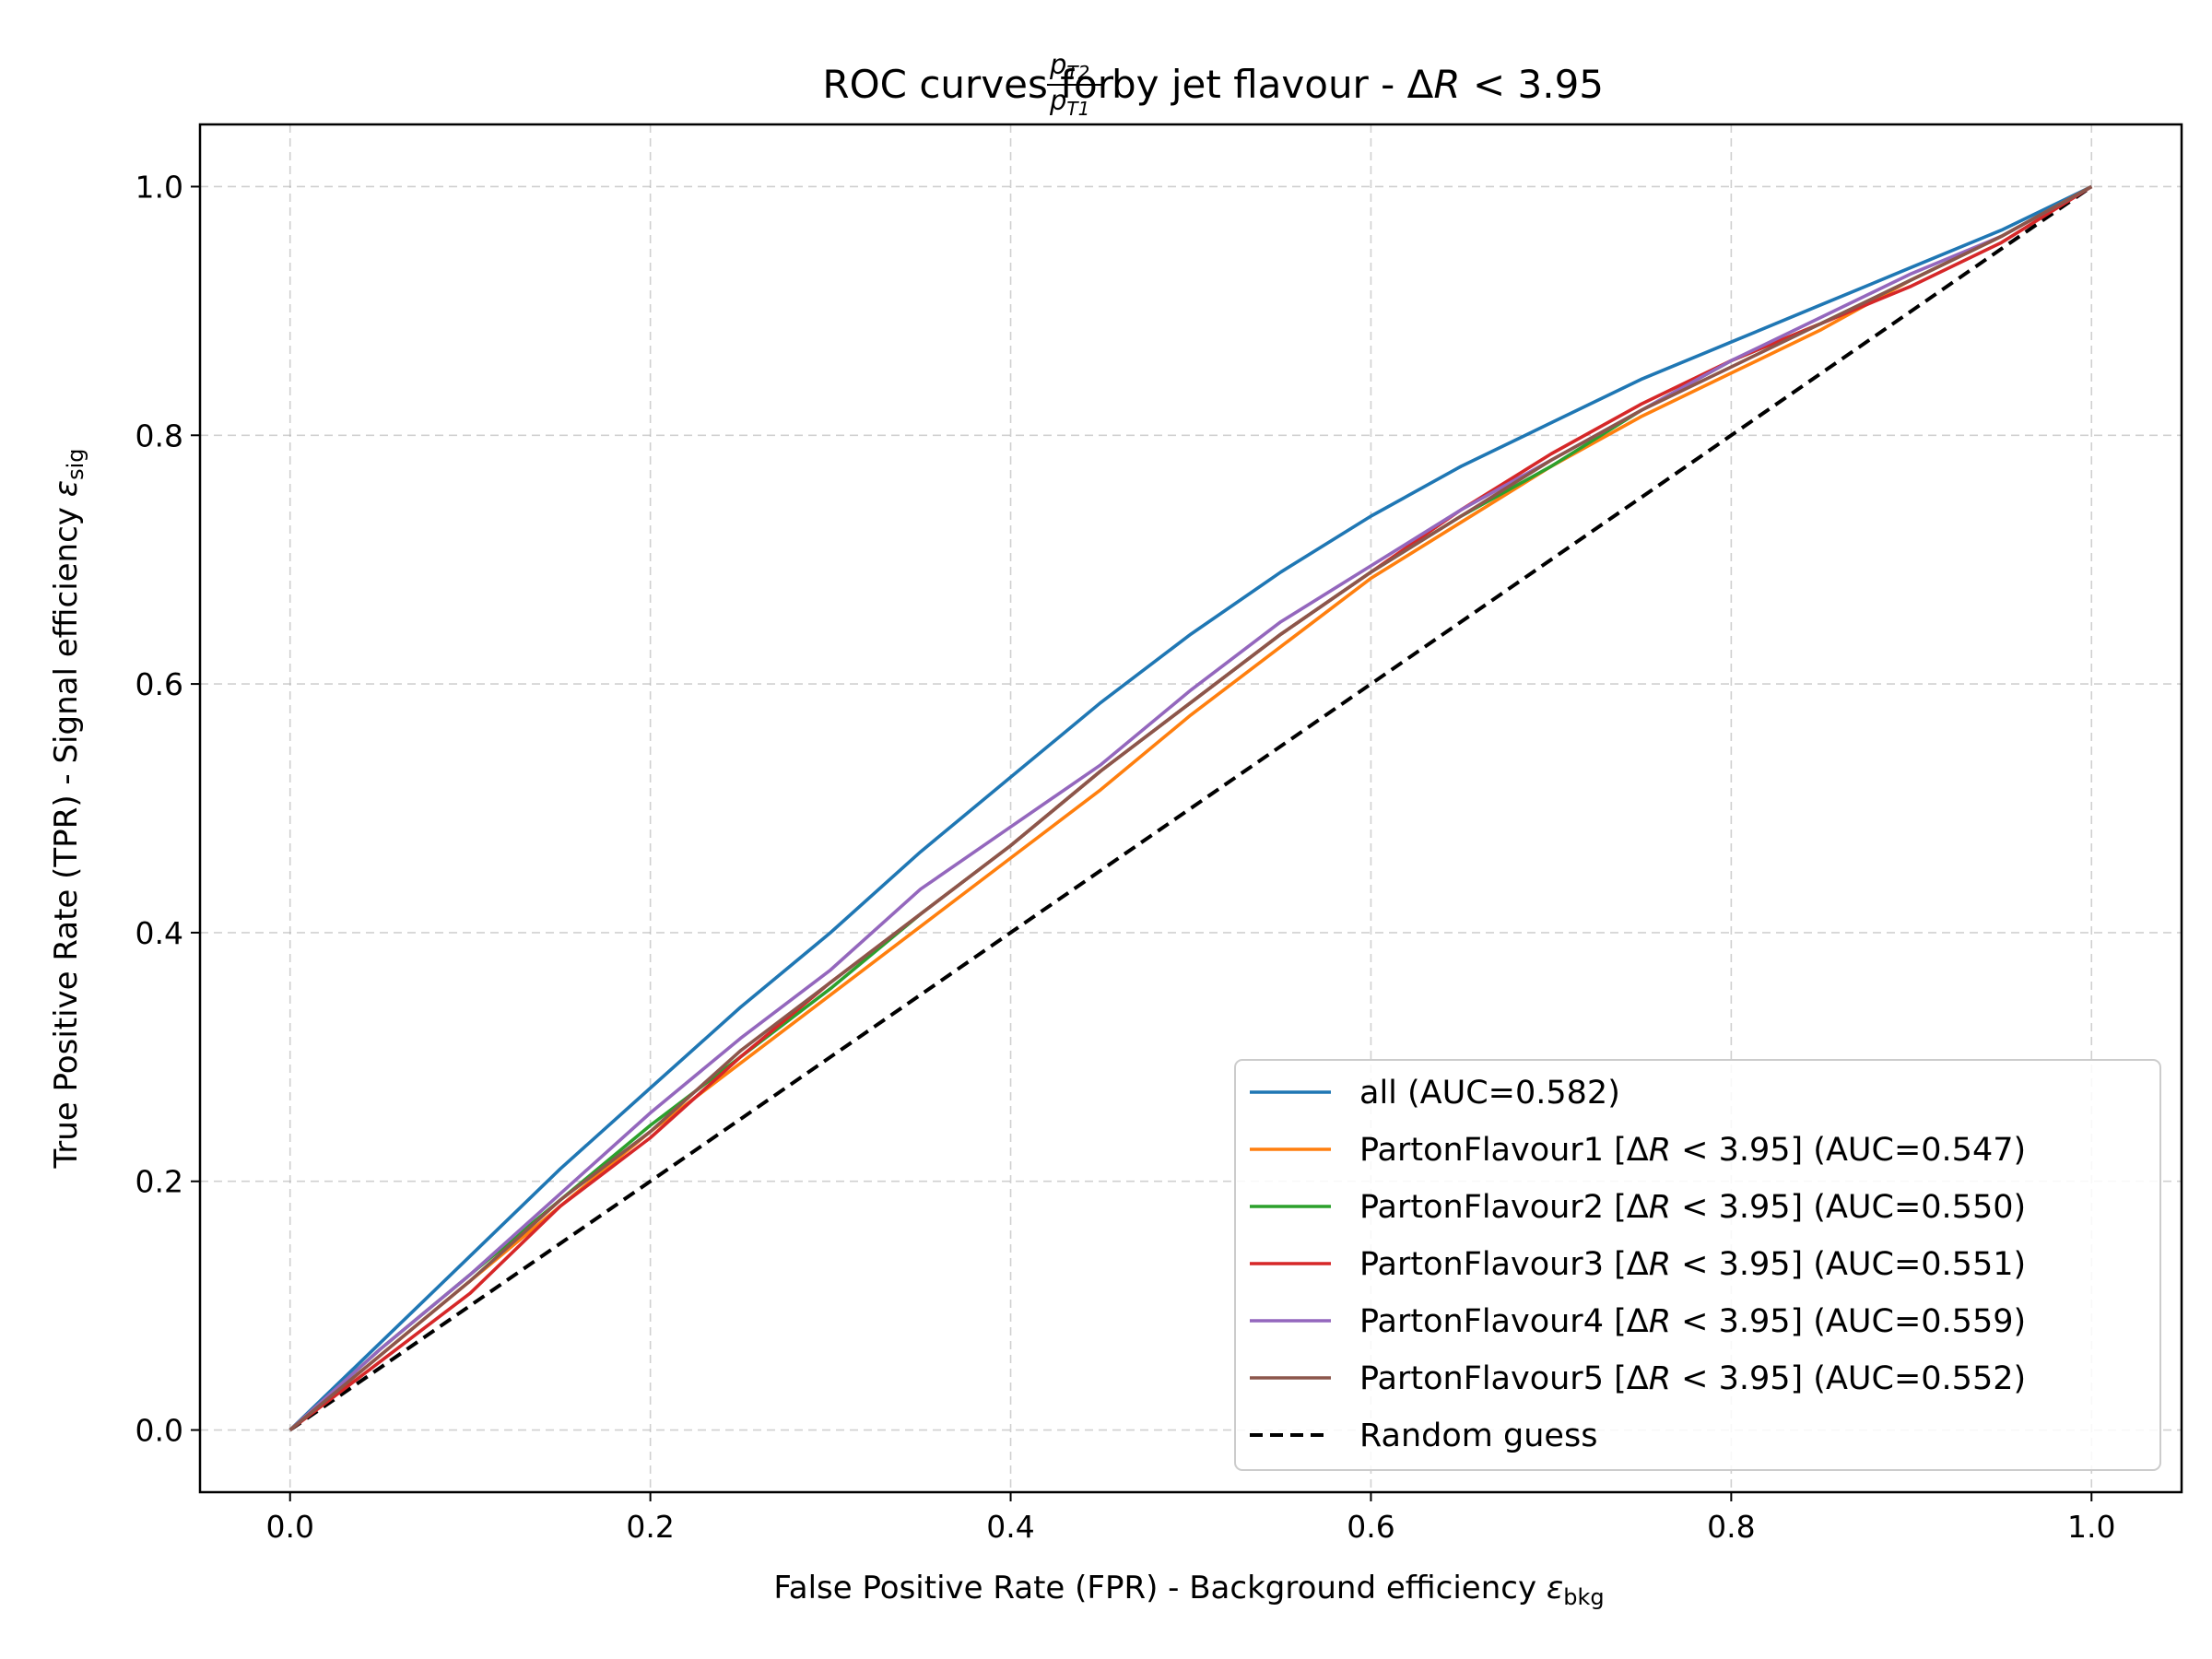 This screenshot has width=2212, height=1659. What do you see at coordinates (159, 435) in the screenshot?
I see `y-tick-label: 0.8` at bounding box center [159, 435].